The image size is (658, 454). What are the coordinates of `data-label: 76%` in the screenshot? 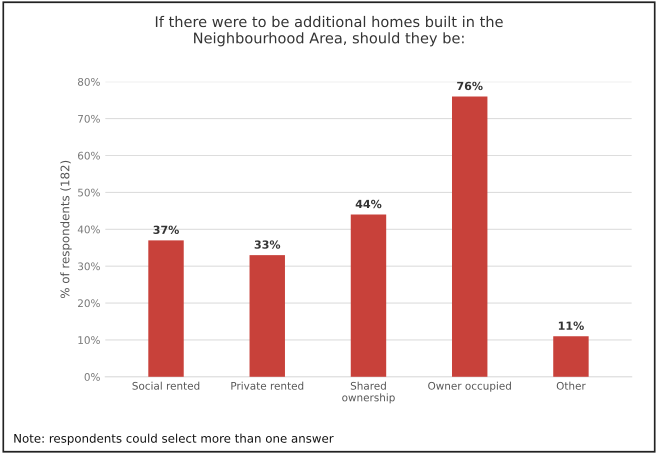 It's located at (470, 86).